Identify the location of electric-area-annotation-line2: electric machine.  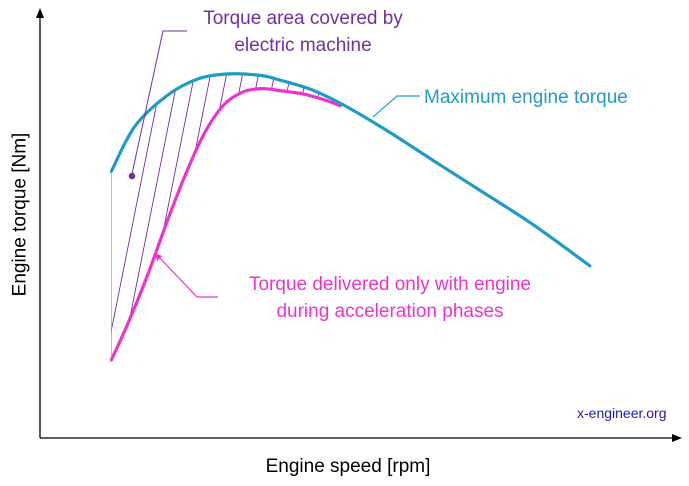
(303, 45).